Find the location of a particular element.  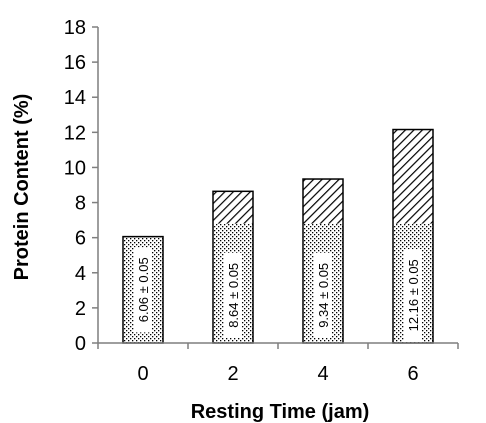

data-label: 9.34 ± 0.05 is located at coordinates (323, 295).